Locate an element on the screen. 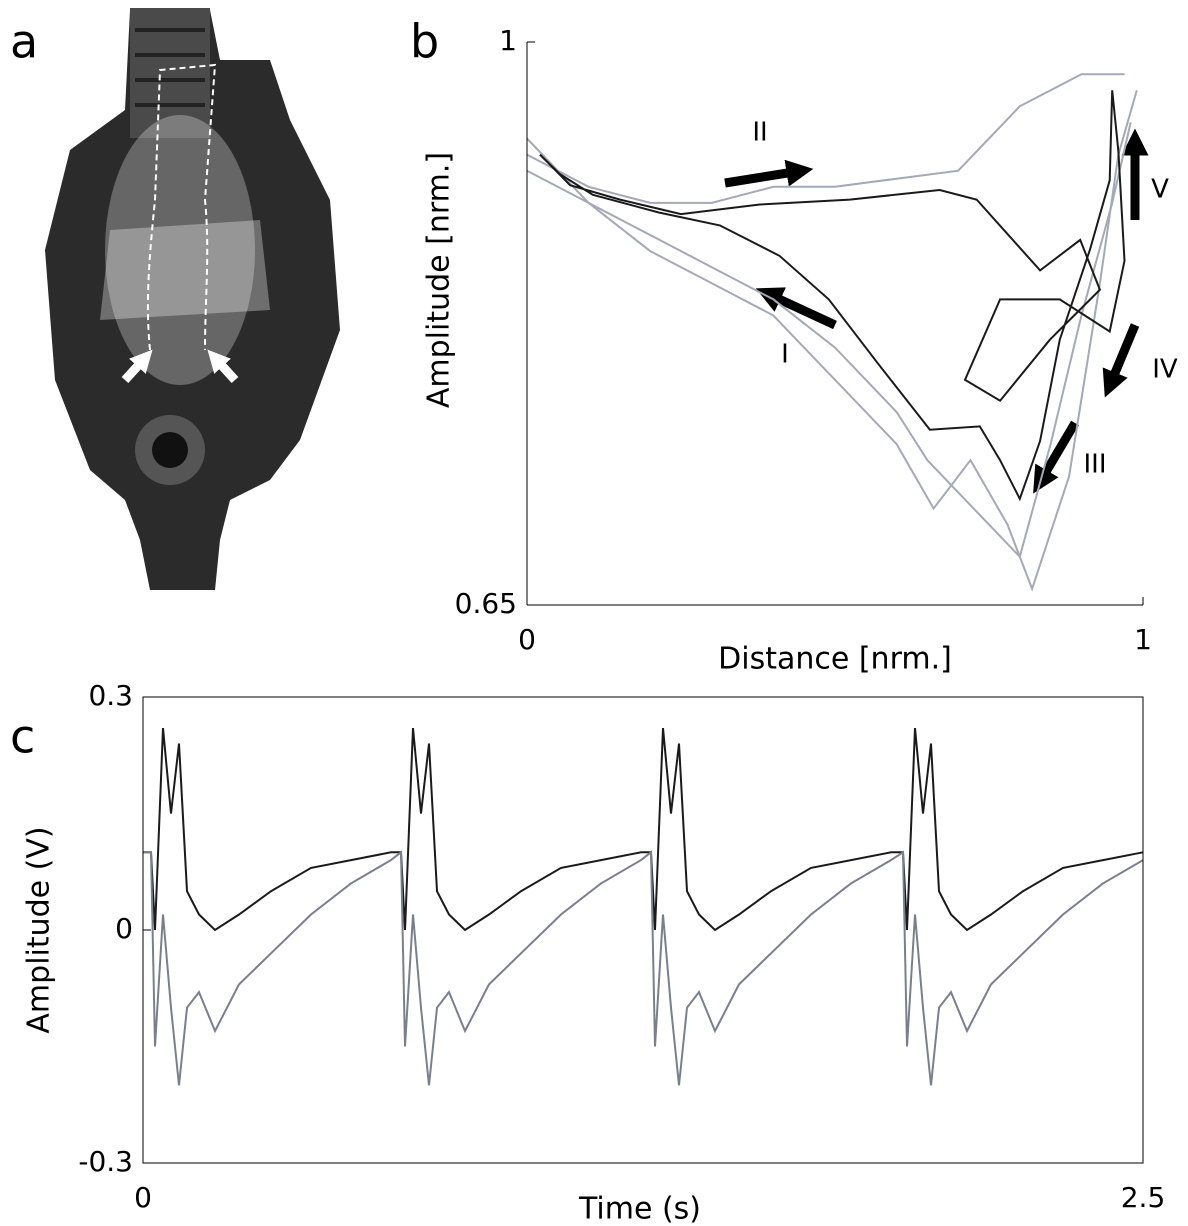  panel-label: b is located at coordinates (424, 42).